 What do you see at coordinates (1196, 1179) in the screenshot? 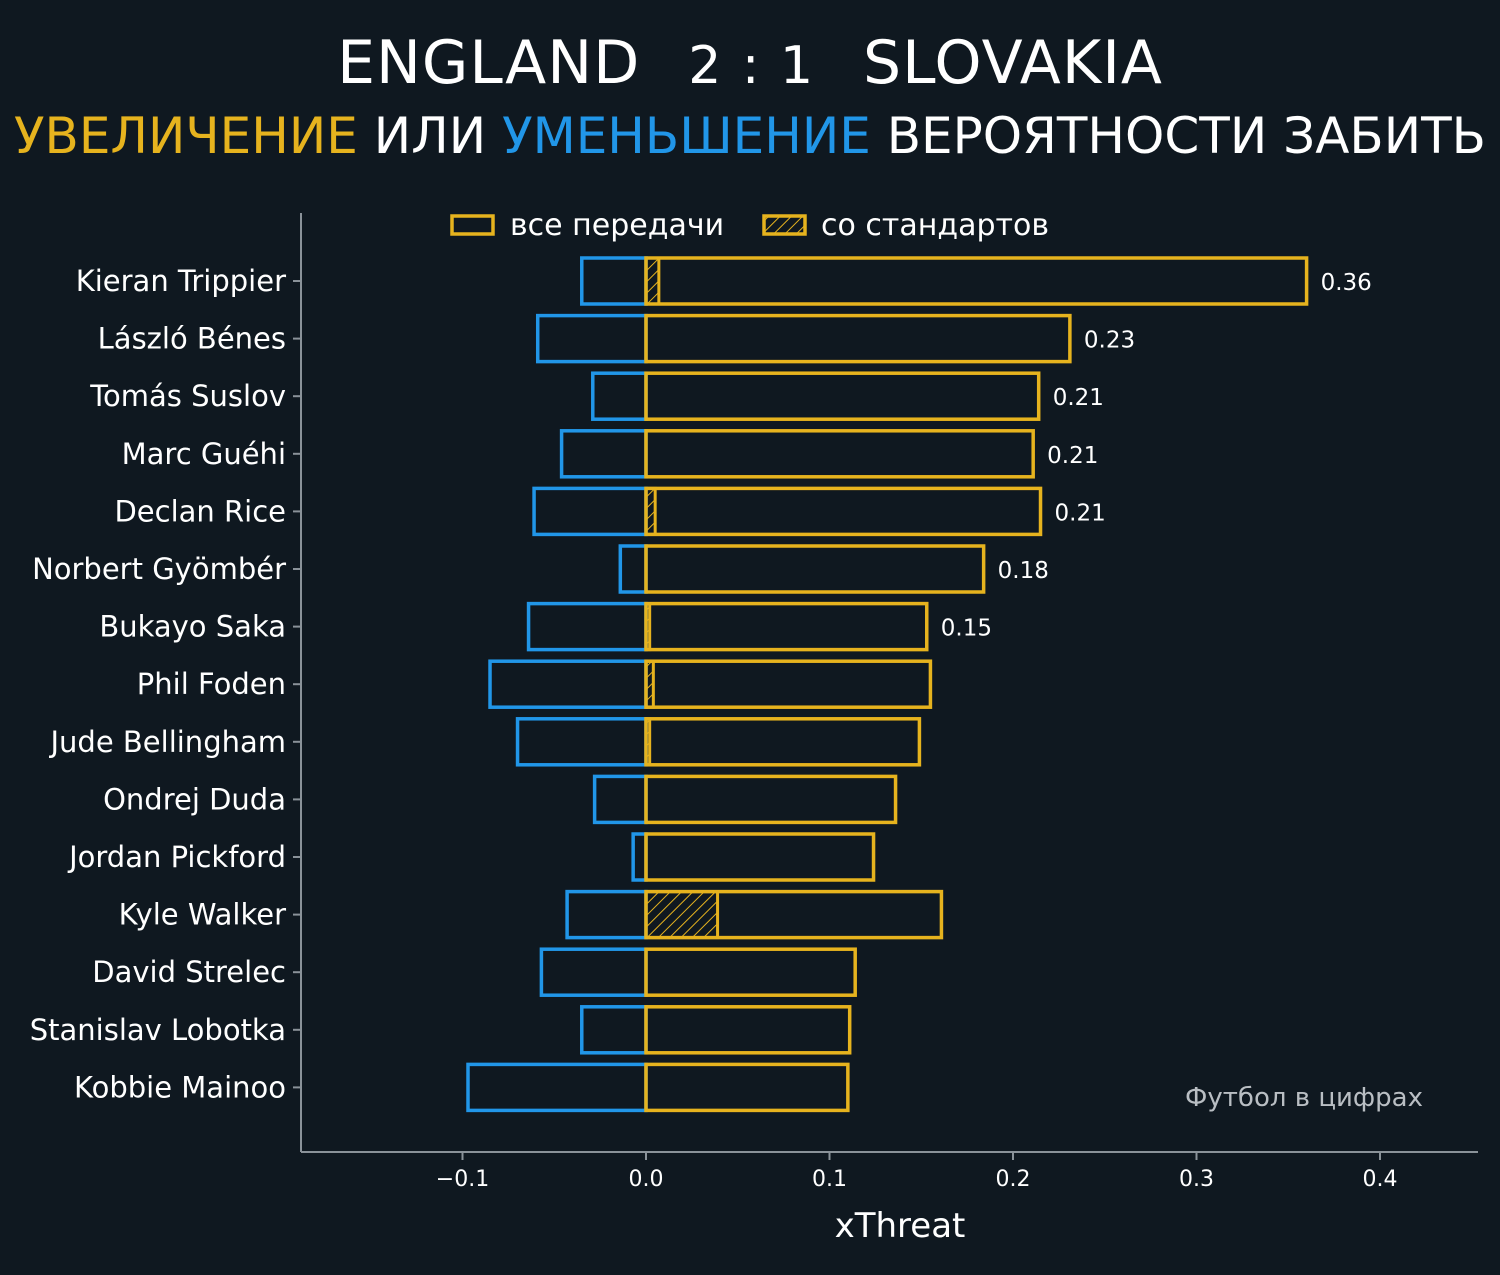
I see `x-tick-label: 0.3` at bounding box center [1196, 1179].